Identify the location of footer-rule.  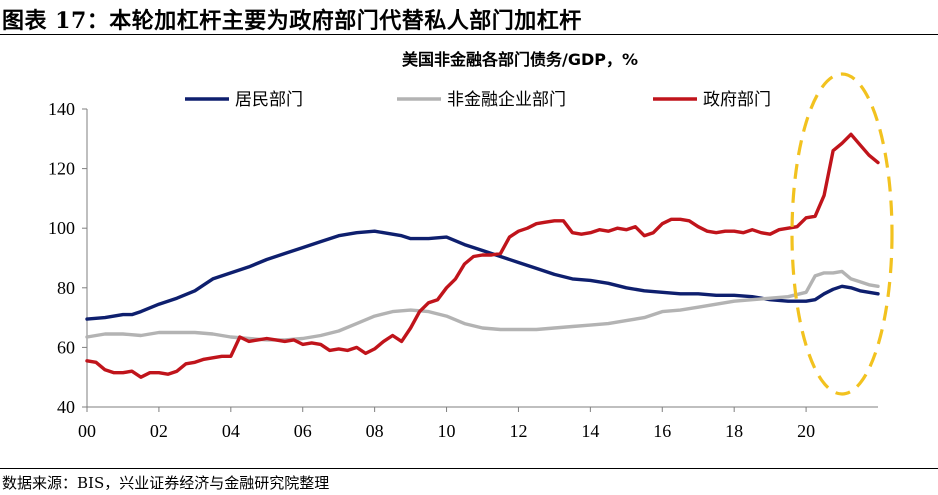
(469, 468).